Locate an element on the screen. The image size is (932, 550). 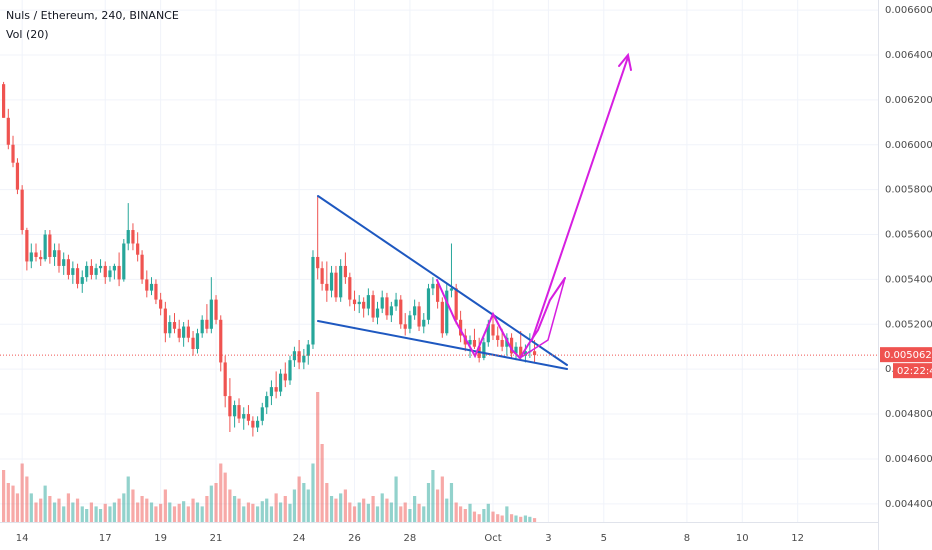
x-tick-label: 24 is located at coordinates (299, 538).